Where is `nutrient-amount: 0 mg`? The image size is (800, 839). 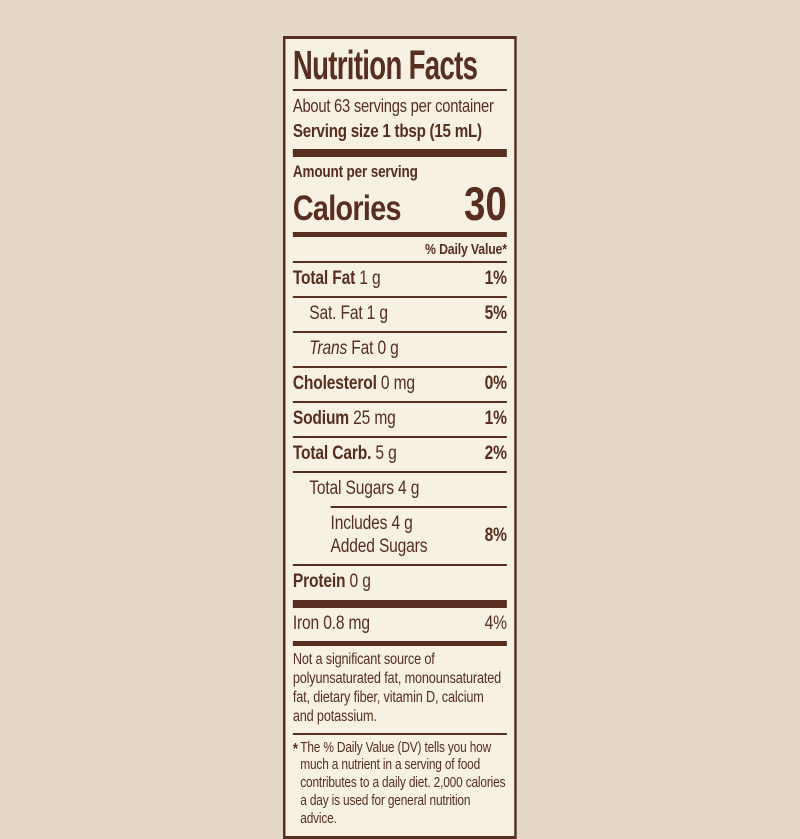 nutrient-amount: 0 mg is located at coordinates (397, 384).